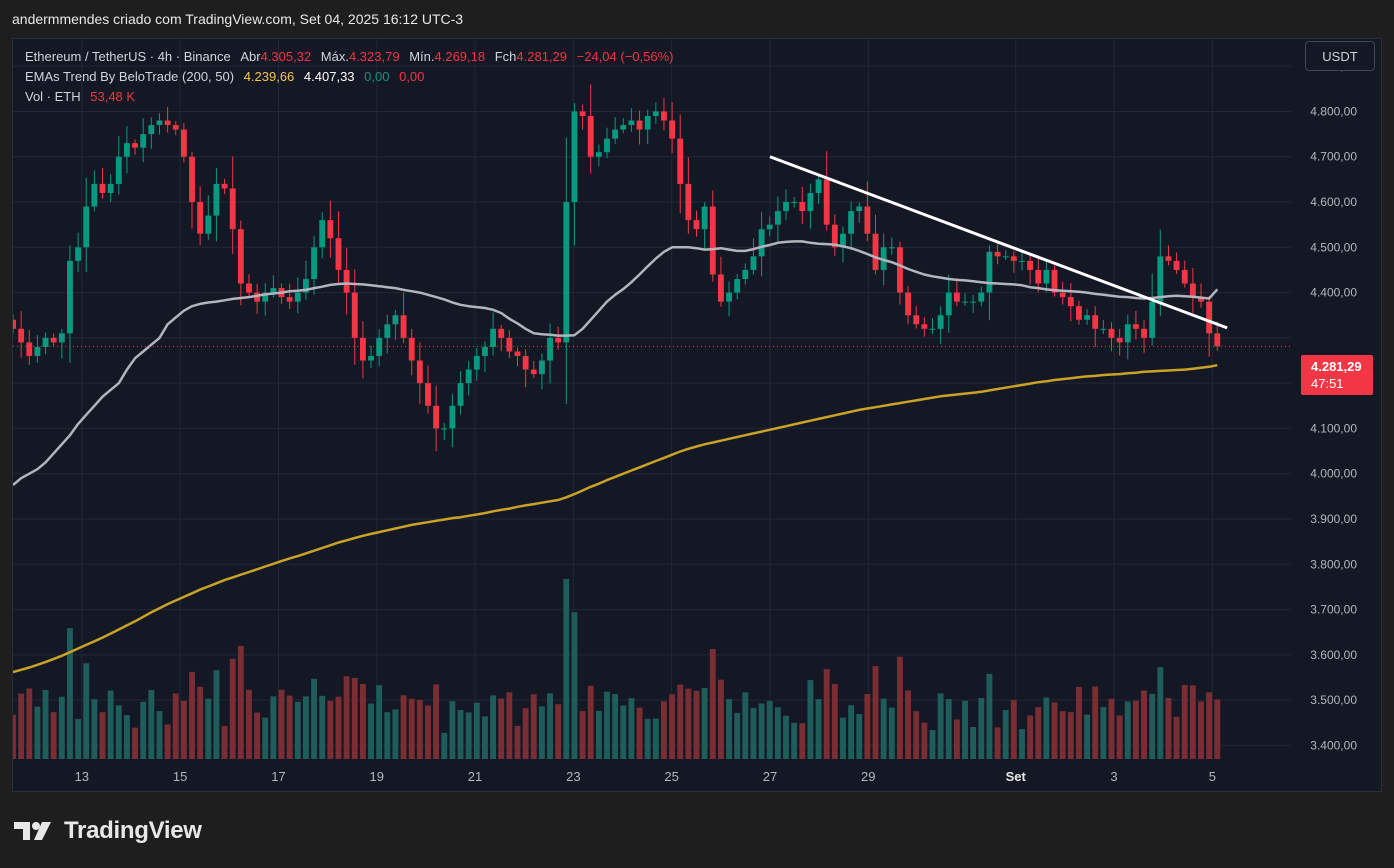 This screenshot has height=868, width=1394. I want to click on y-tick-label: 3.700,00, so click(1333, 610).